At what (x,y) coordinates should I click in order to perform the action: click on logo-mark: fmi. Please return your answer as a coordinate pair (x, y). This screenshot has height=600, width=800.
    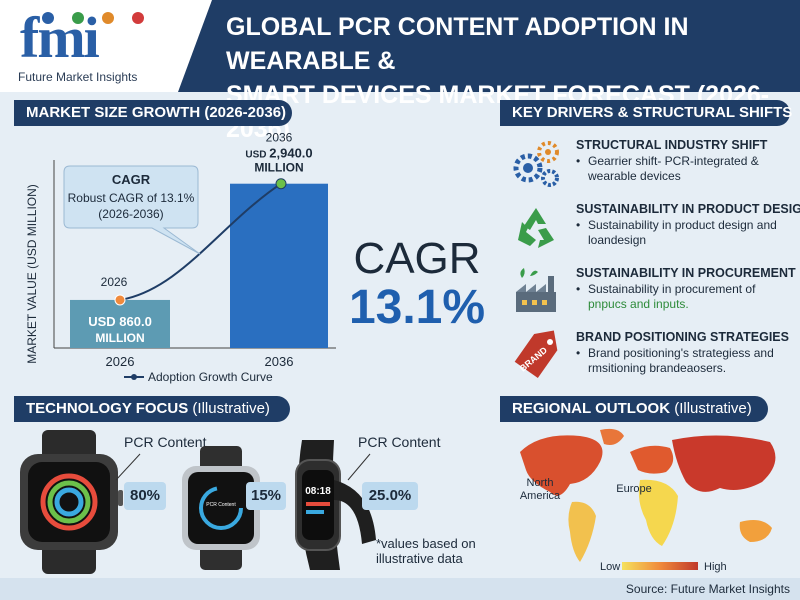
    Looking at the image, I should click on (60, 37).